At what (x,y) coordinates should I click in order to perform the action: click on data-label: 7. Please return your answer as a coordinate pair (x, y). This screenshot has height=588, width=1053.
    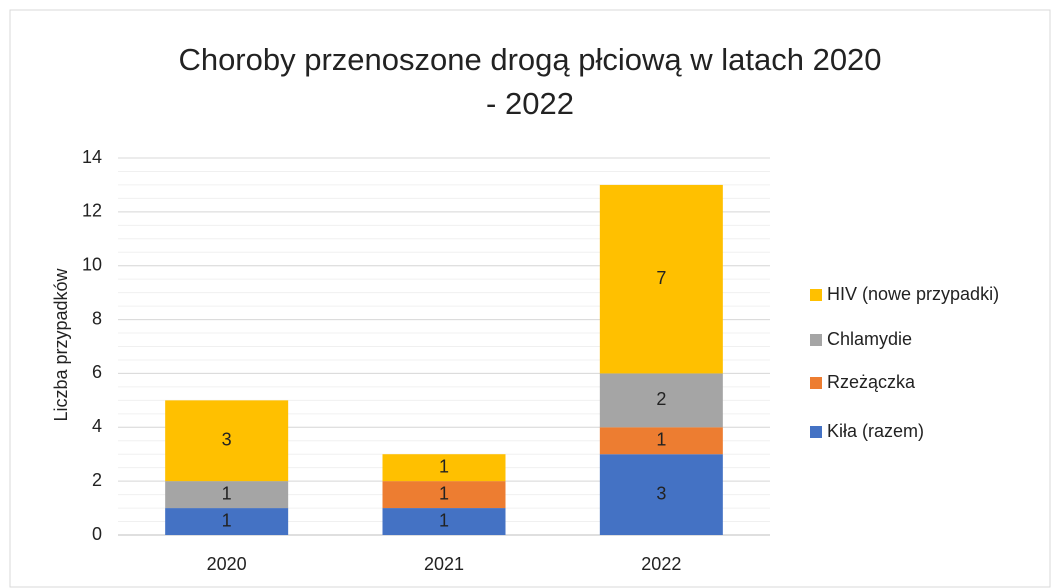
    Looking at the image, I should click on (661, 278).